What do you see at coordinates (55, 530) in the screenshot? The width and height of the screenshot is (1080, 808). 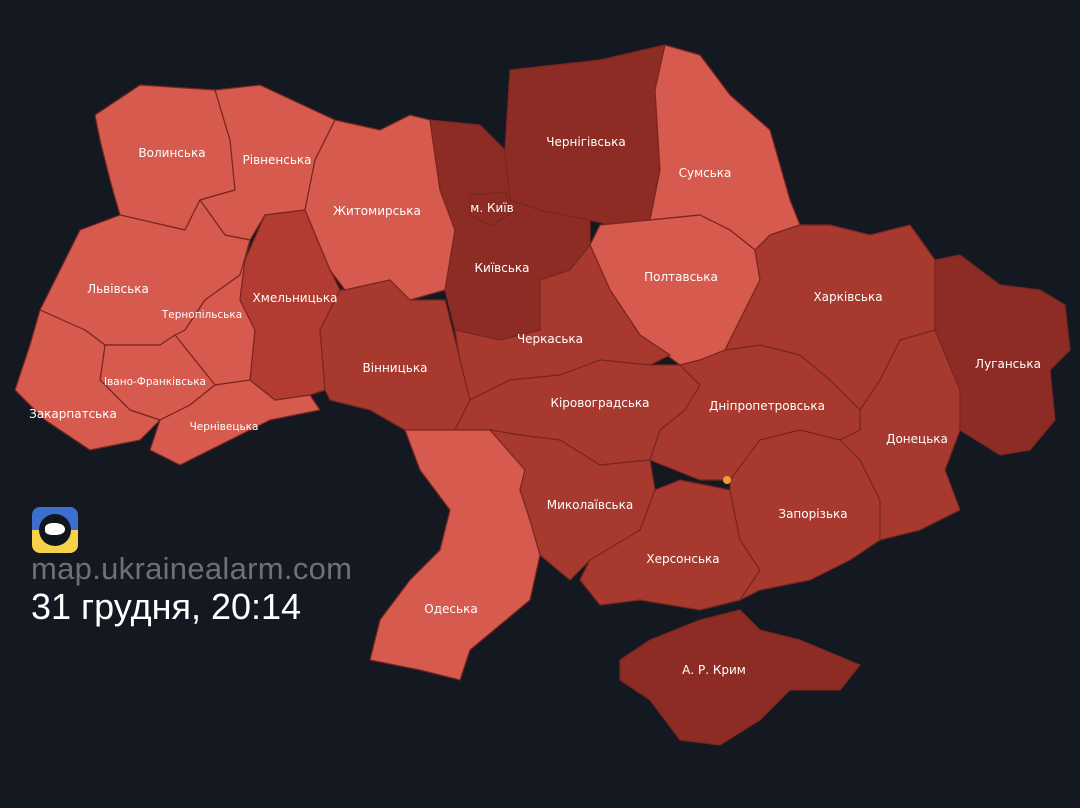 I see `ukraine-alarm-logo-icon` at bounding box center [55, 530].